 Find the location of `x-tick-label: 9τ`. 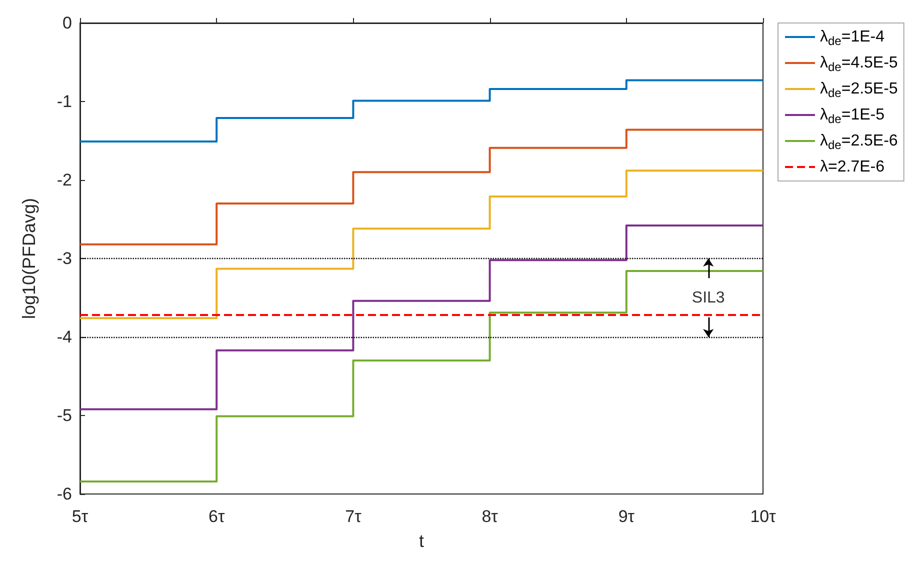

x-tick-label: 9τ is located at coordinates (626, 516).